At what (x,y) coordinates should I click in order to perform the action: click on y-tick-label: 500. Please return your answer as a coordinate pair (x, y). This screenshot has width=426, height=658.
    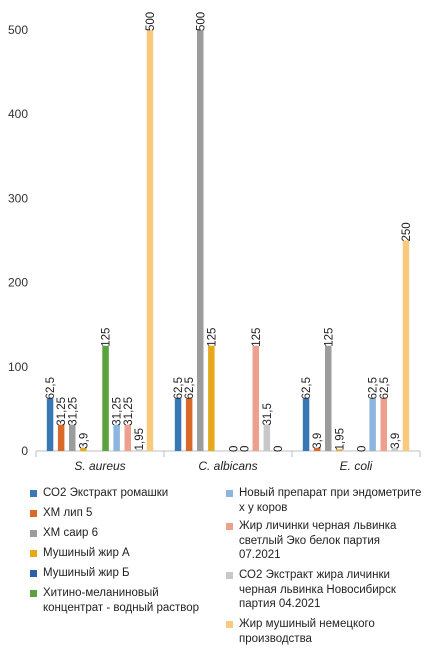
    Looking at the image, I should click on (18, 30).